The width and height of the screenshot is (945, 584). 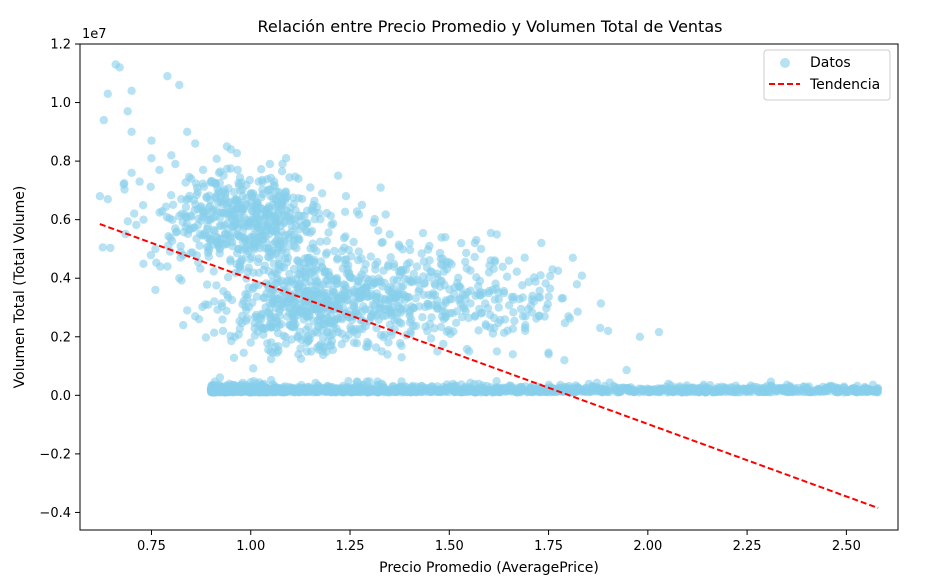 What do you see at coordinates (250, 546) in the screenshot?
I see `x-tick-label-1: 1.00` at bounding box center [250, 546].